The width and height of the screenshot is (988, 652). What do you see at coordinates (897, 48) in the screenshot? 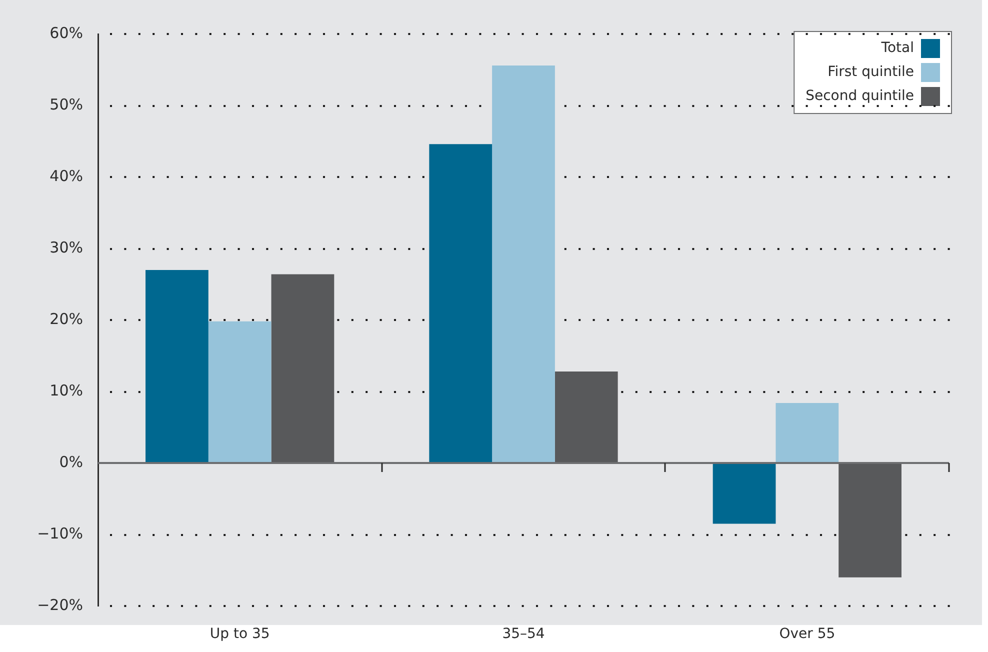
I see `legend-label: Total` at bounding box center [897, 48].